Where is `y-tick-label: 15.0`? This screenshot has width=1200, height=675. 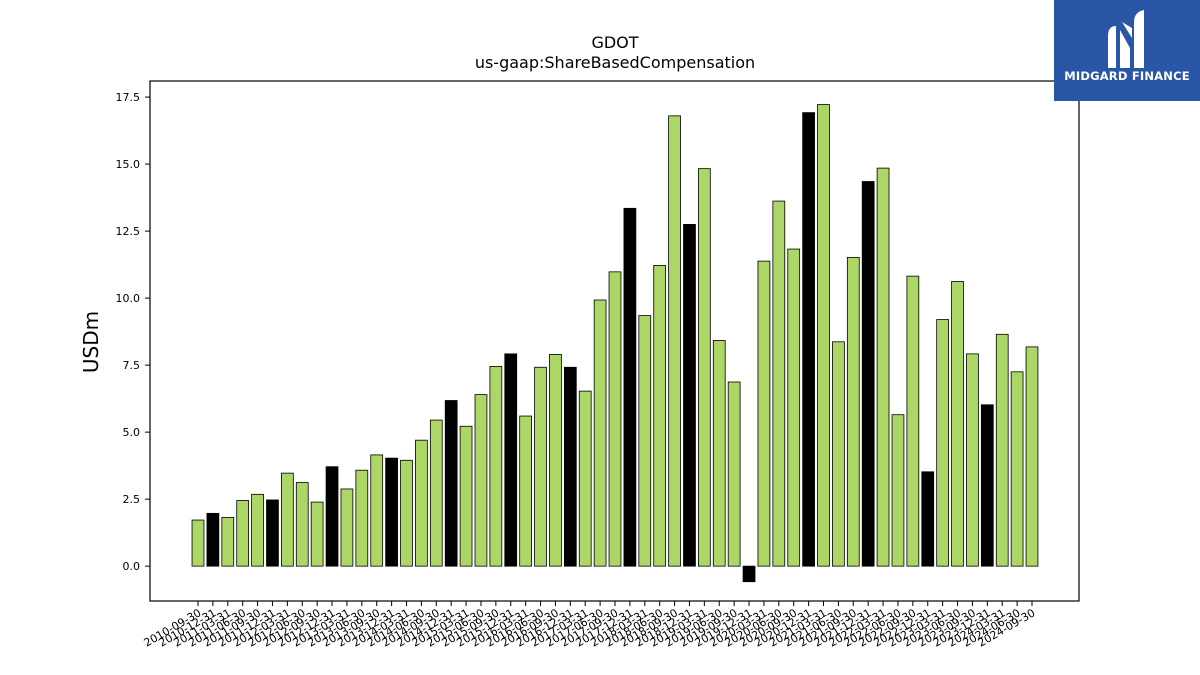 y-tick-label: 15.0 is located at coordinates (128, 164).